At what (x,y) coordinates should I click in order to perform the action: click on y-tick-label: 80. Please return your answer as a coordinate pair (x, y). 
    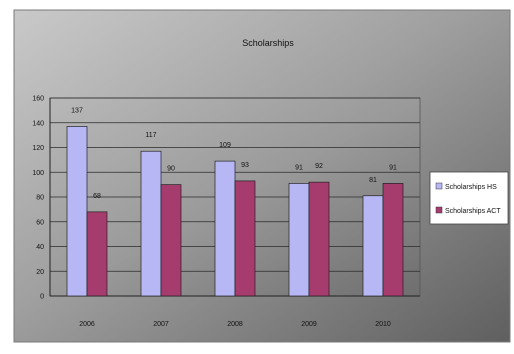
    Looking at the image, I should click on (40, 198).